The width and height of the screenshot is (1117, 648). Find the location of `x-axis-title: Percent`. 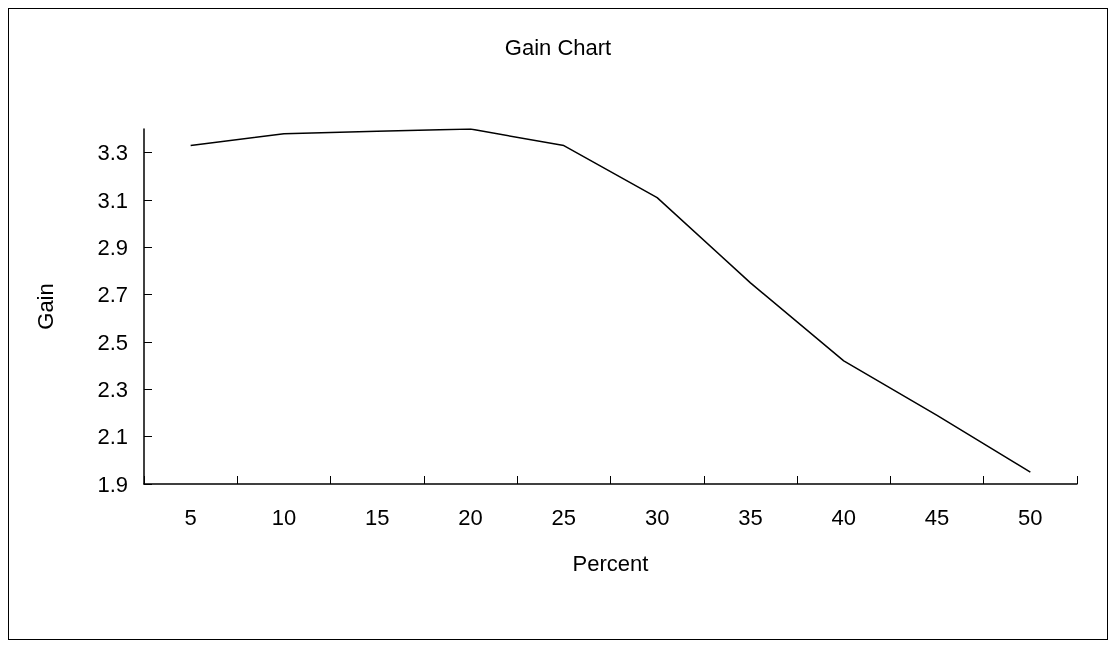

x-axis-title: Percent is located at coordinates (610, 563).